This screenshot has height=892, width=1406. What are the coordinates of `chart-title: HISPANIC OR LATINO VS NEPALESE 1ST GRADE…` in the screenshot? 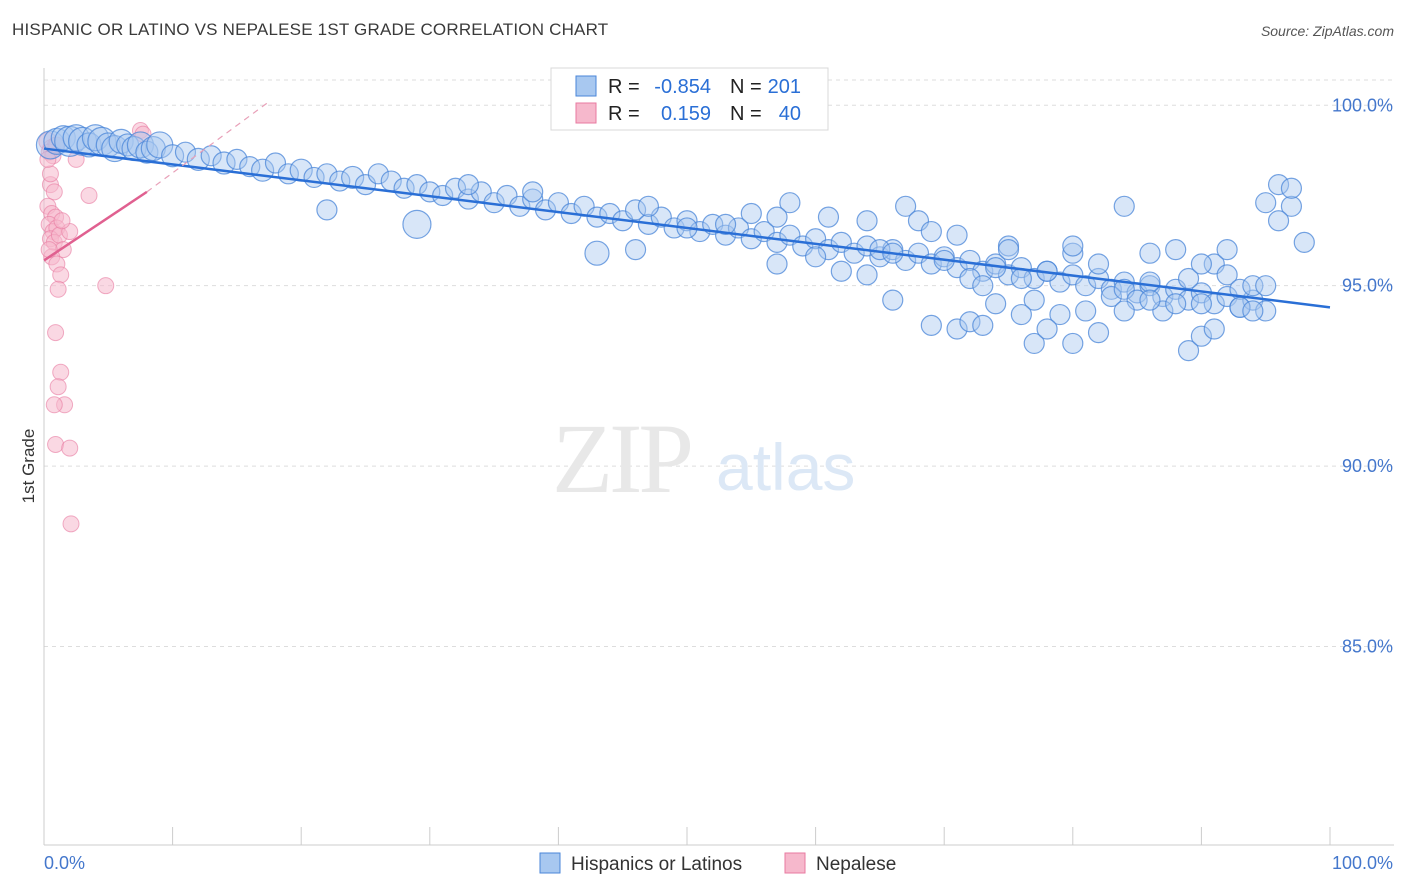 It's located at (310, 29).